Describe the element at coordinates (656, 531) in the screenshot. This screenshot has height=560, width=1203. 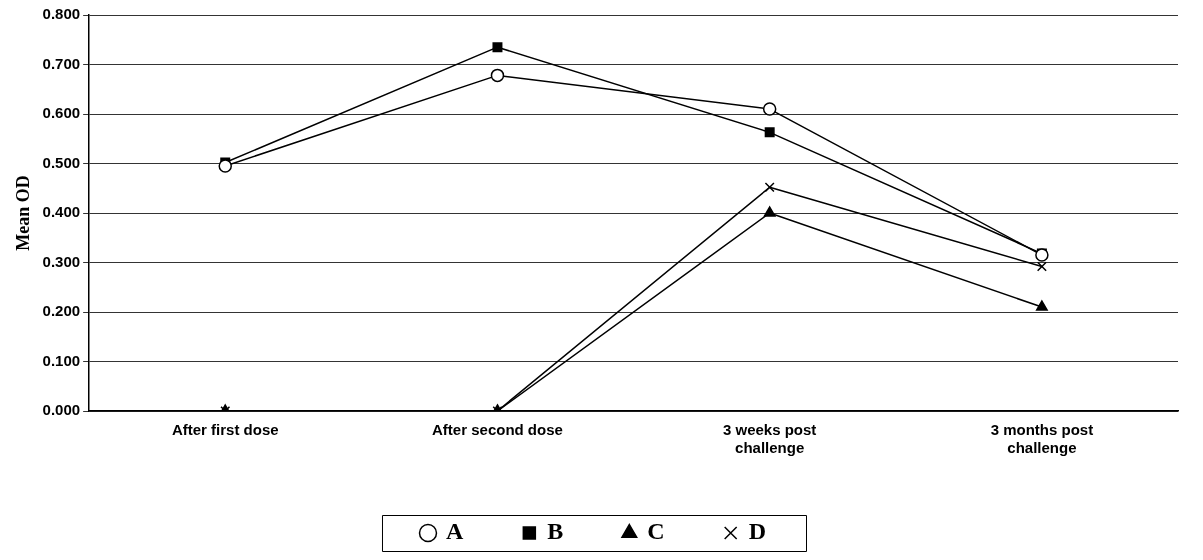
I see `legend-label: C` at that location.